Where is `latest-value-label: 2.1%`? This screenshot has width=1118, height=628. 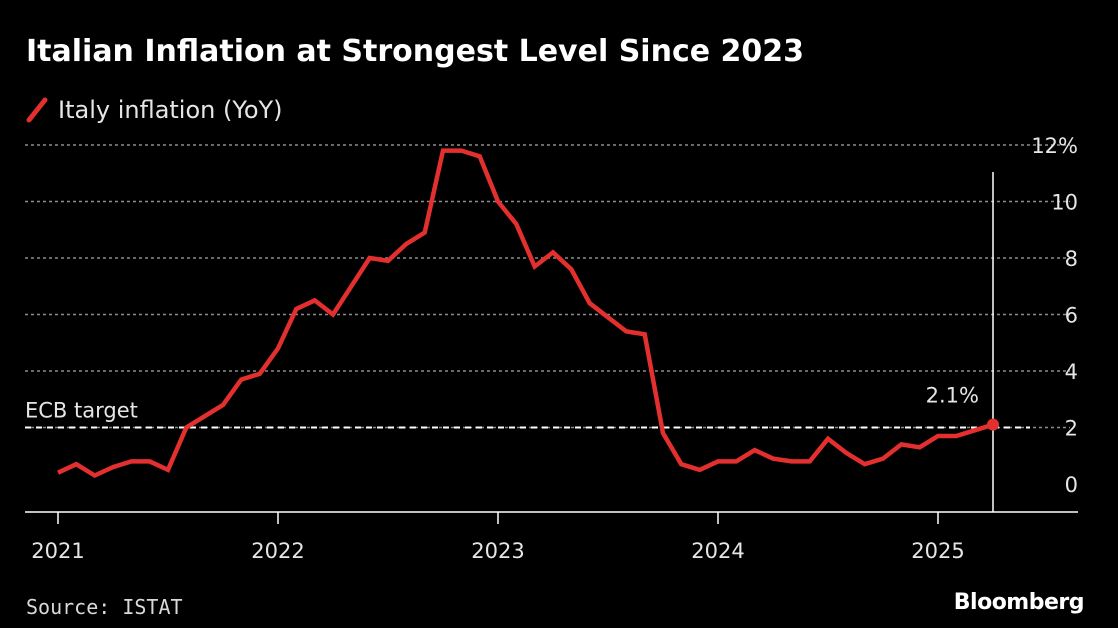
latest-value-label: 2.1% is located at coordinates (952, 396).